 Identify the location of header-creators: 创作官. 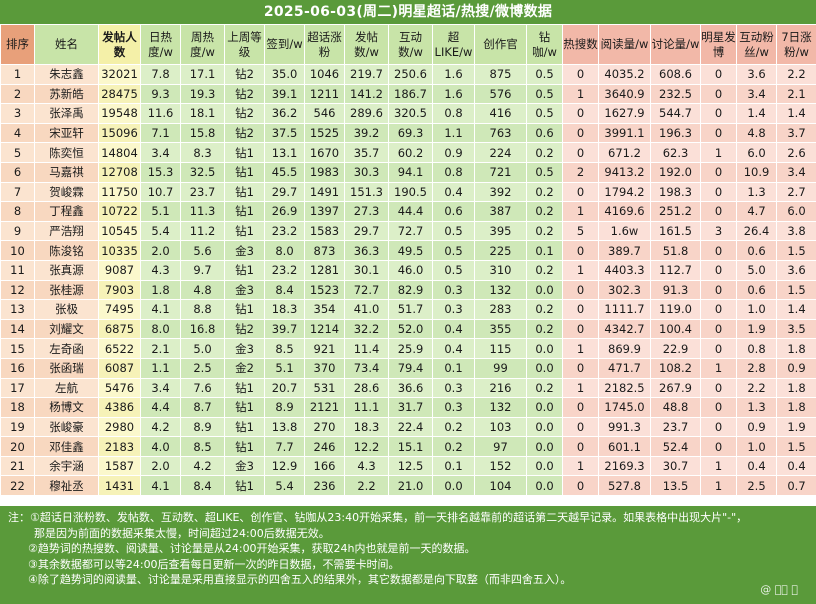
(500, 44).